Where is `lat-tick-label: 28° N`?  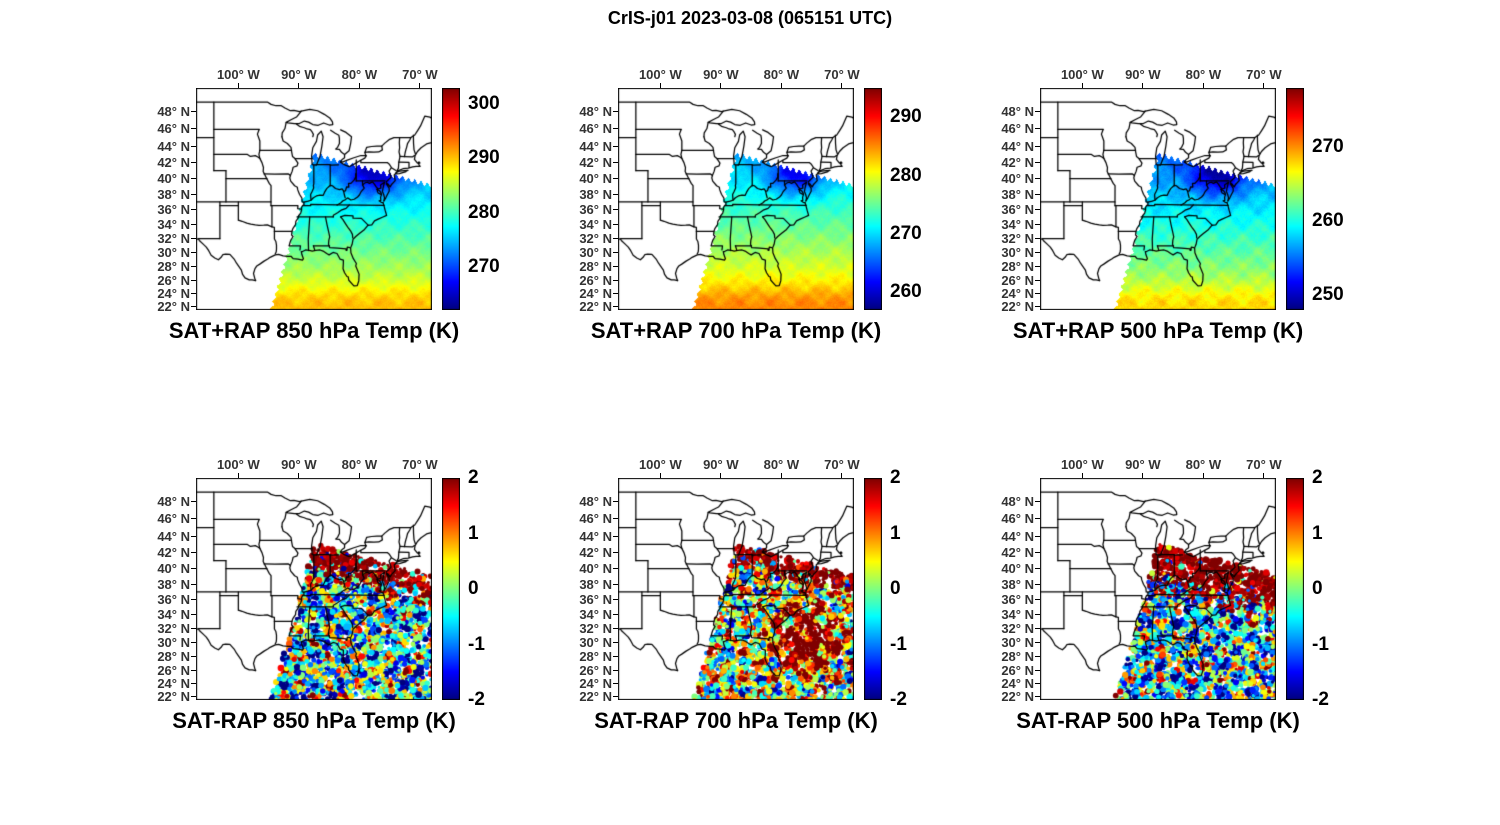
lat-tick-label: 28° N is located at coordinates (173, 267).